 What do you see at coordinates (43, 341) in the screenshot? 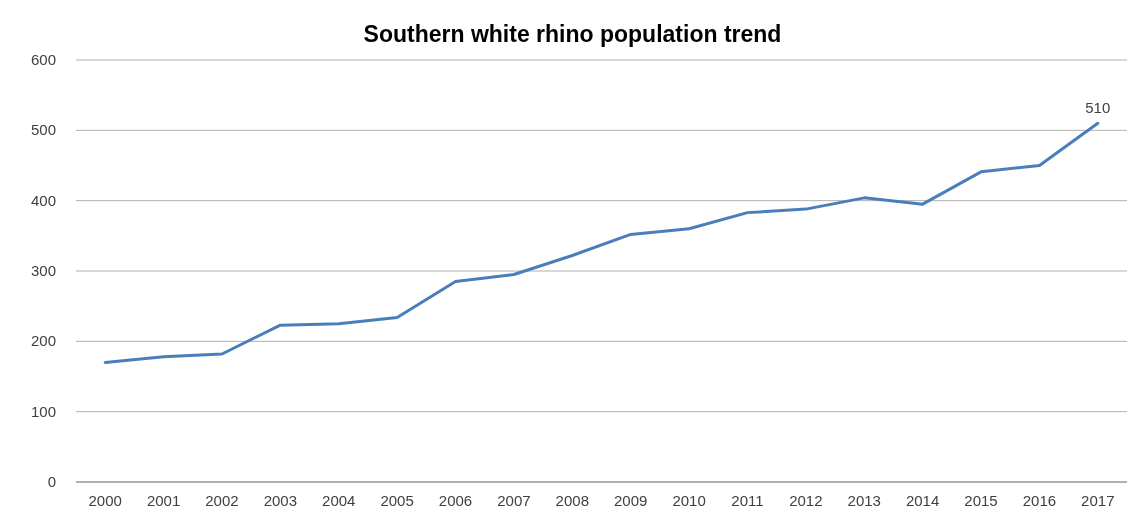
I see `y-tick-label: 200` at bounding box center [43, 341].